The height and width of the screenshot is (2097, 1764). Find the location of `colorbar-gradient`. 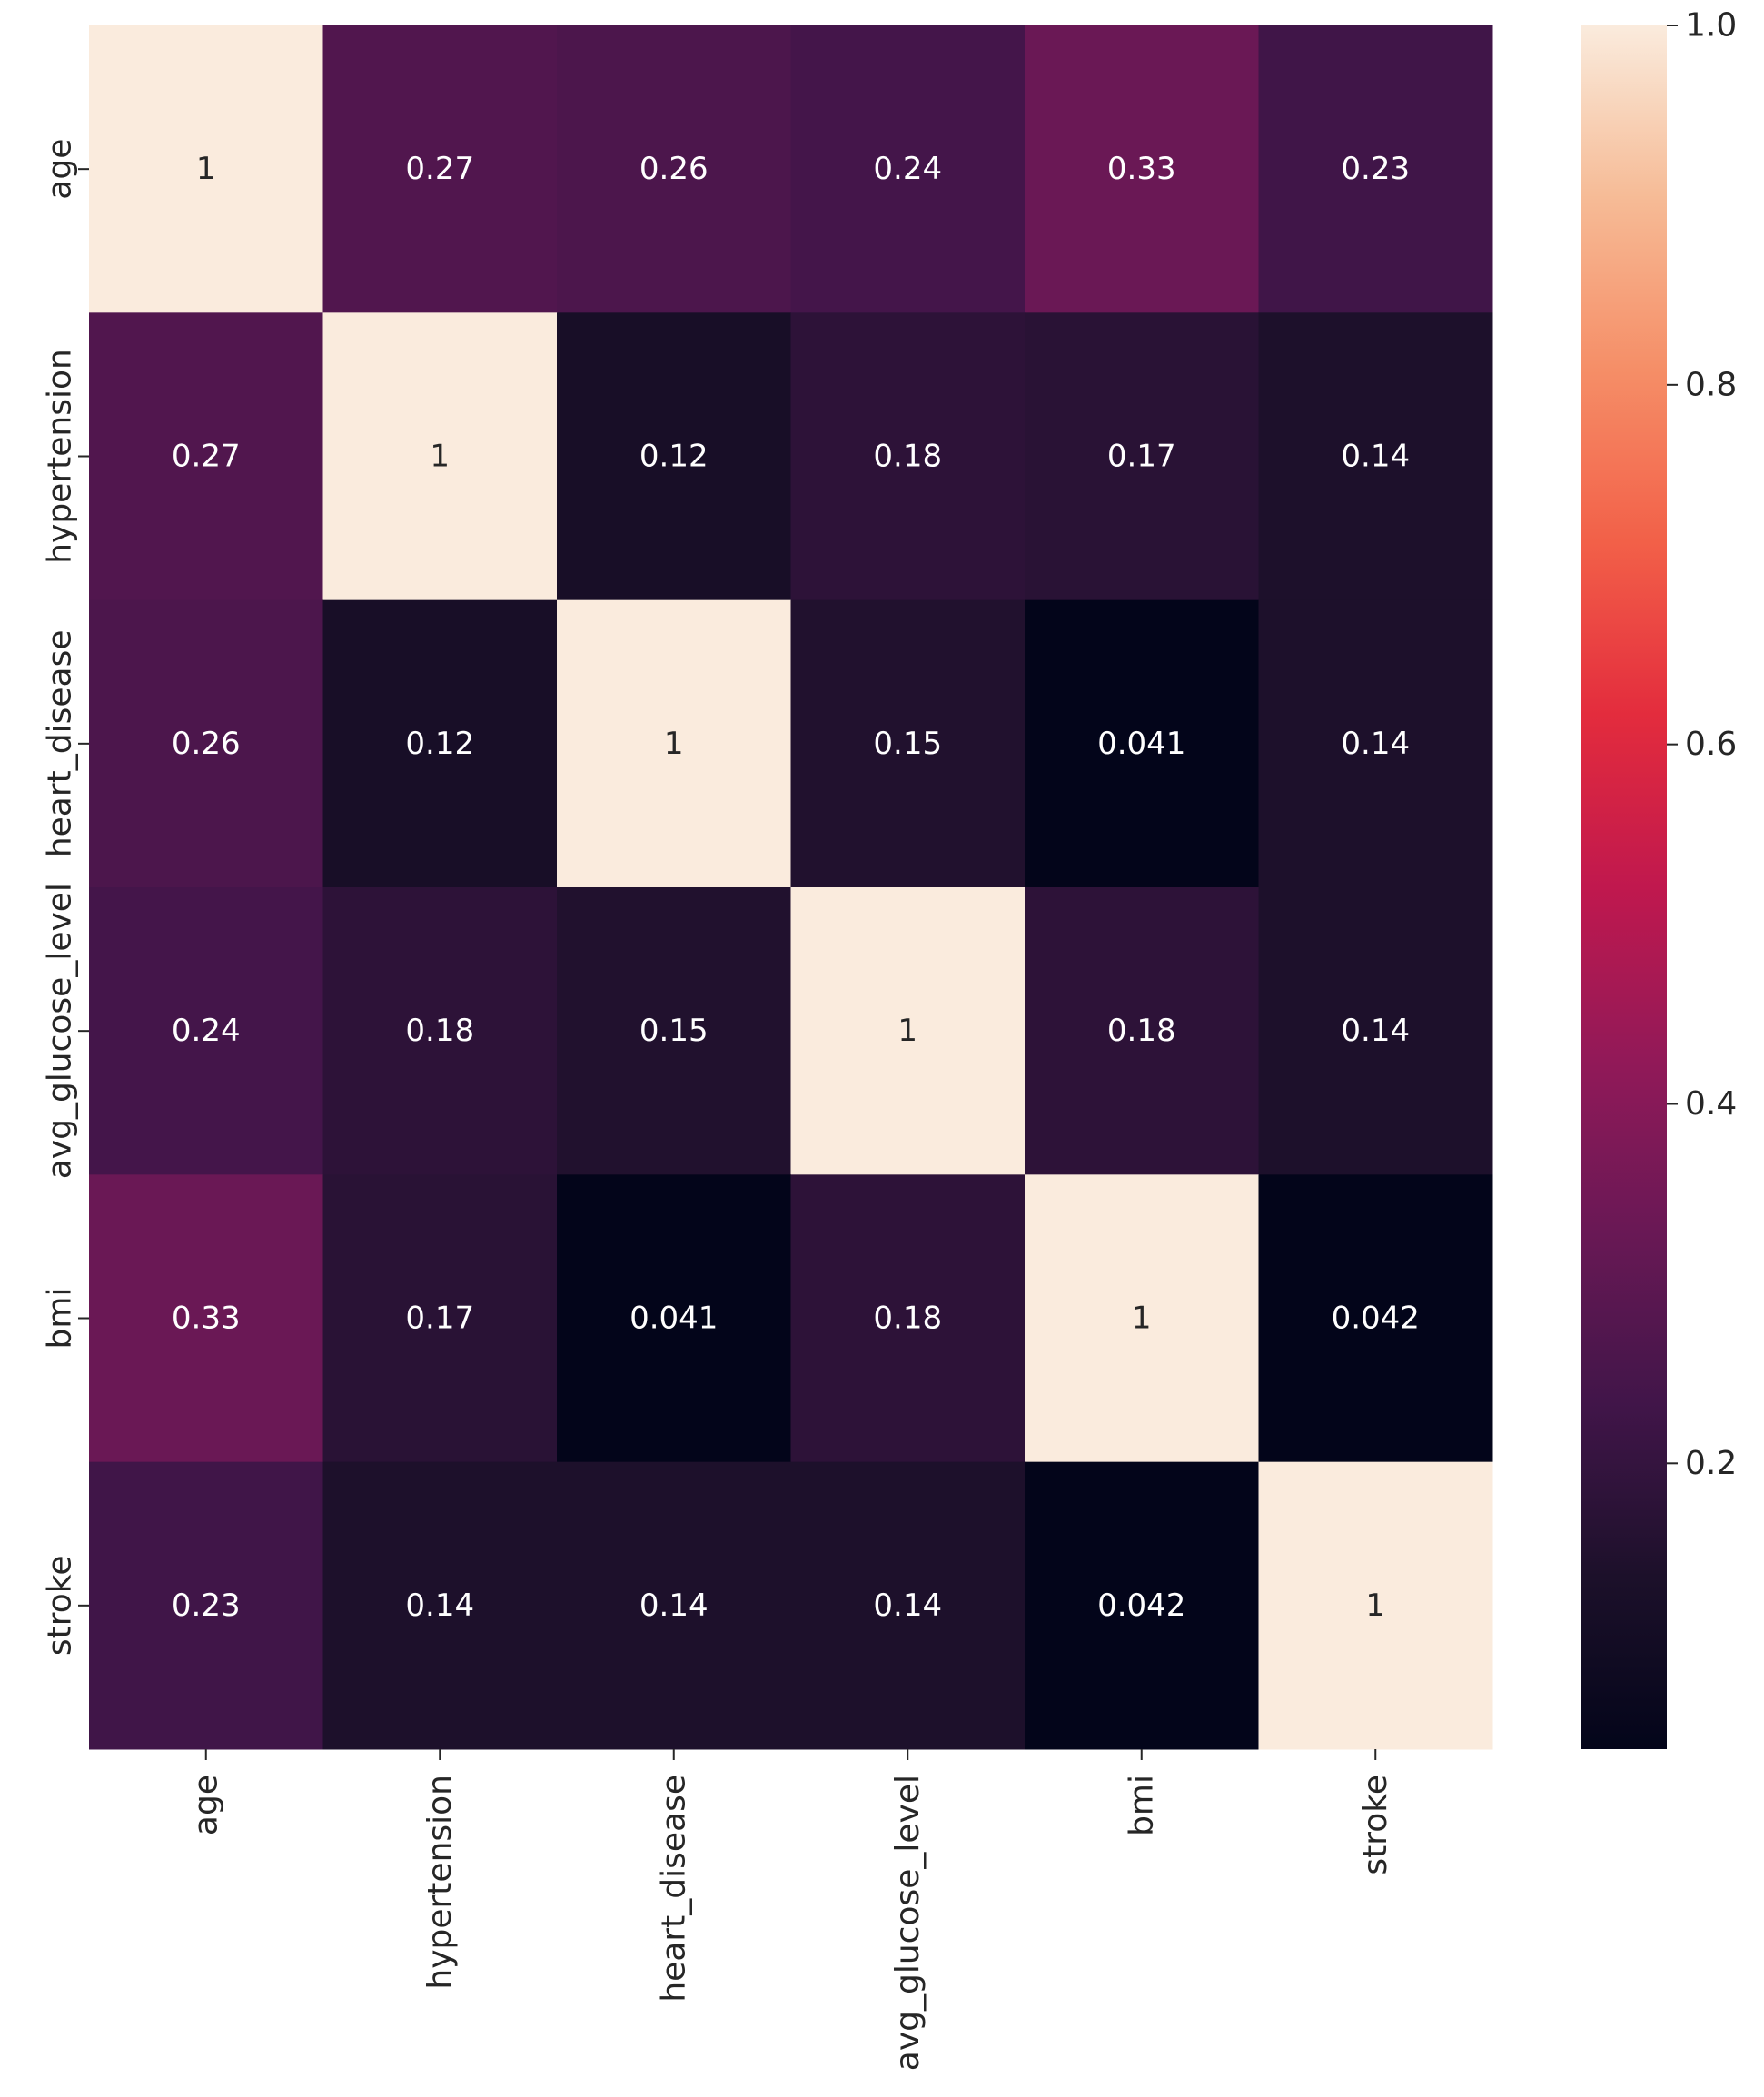

colorbar-gradient is located at coordinates (1624, 887).